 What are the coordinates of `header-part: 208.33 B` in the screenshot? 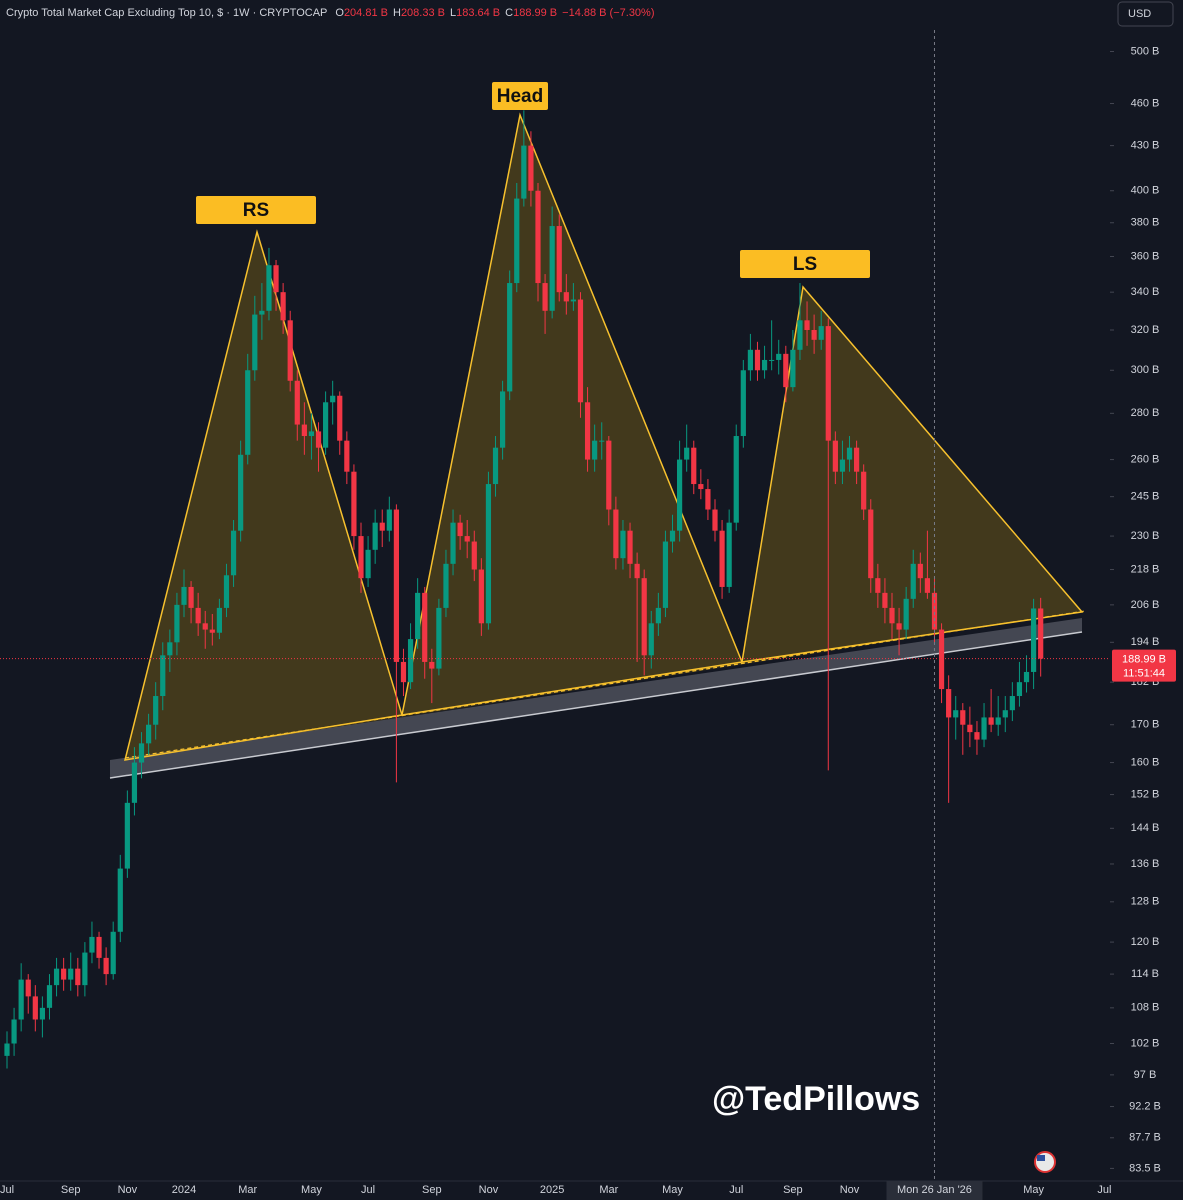 It's located at (423, 13).